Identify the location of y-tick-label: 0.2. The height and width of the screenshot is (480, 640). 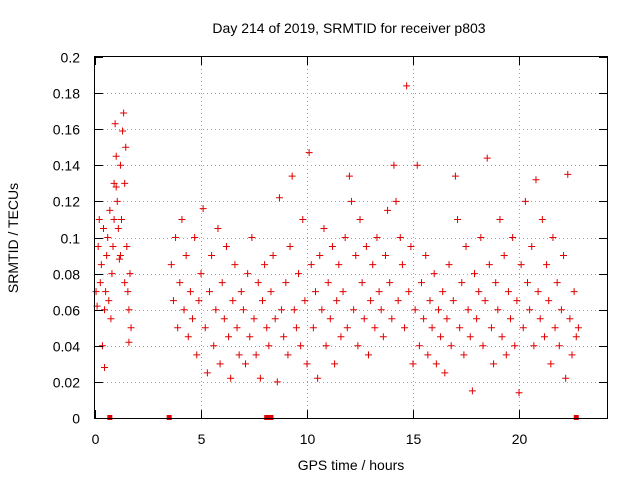
(71, 58).